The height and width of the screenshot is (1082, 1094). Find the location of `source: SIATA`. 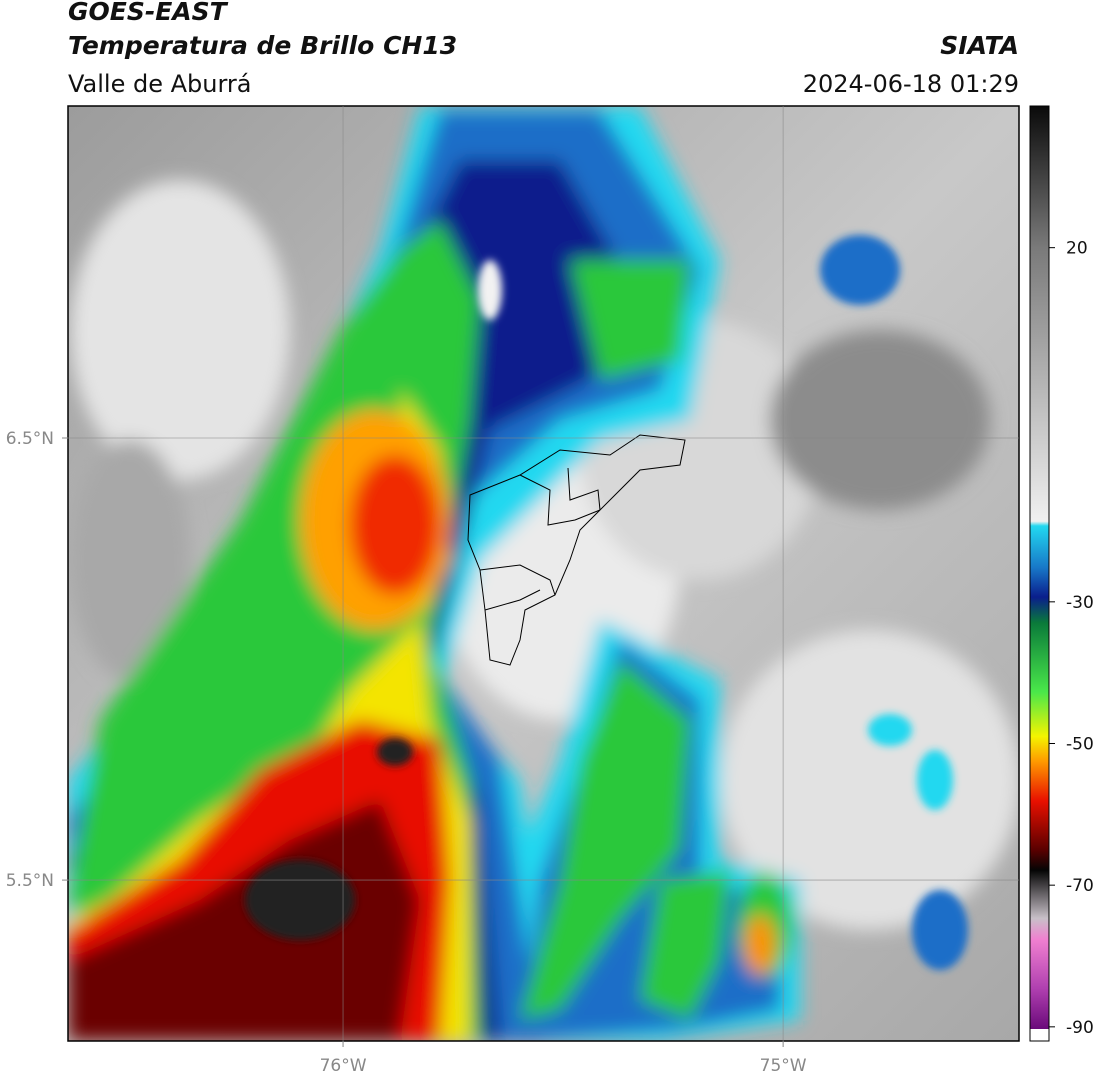

source: SIATA is located at coordinates (979, 45).